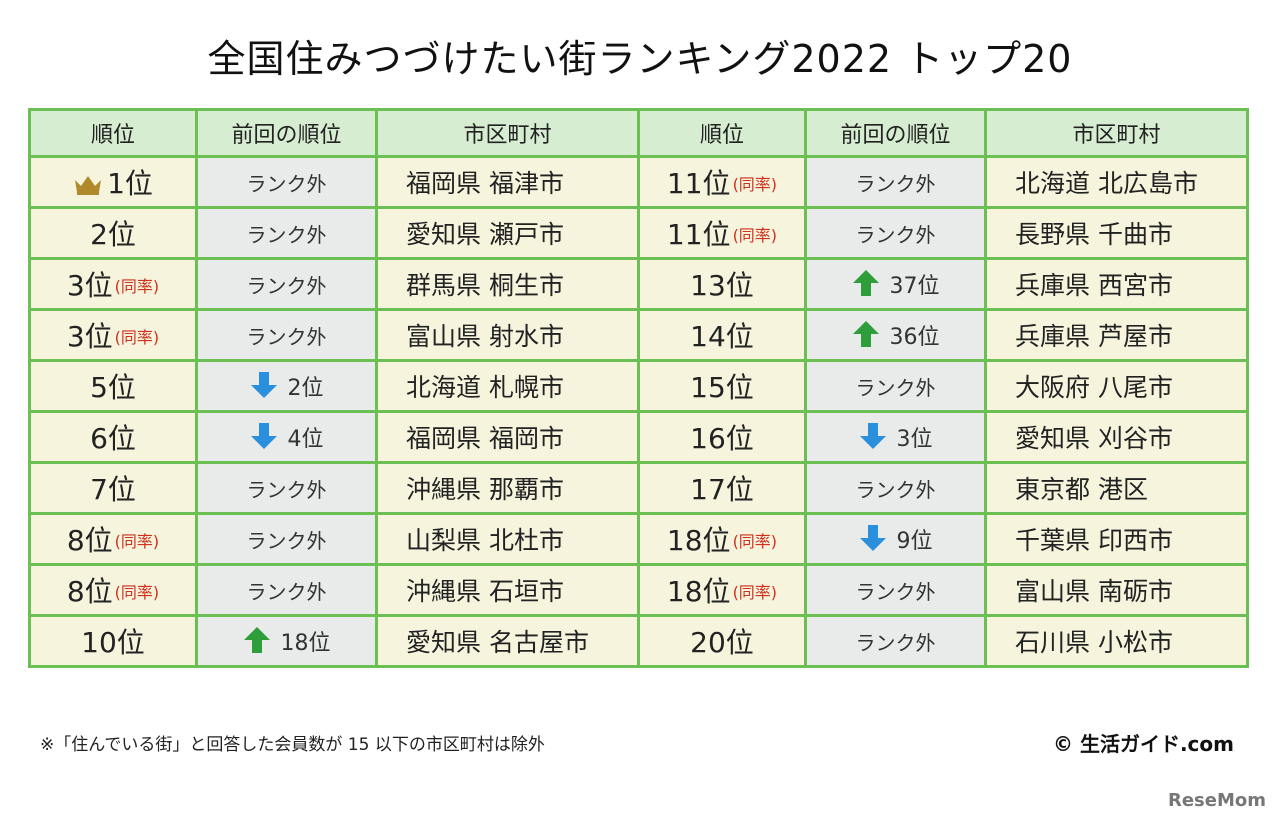 The image size is (1280, 824). What do you see at coordinates (497, 642) in the screenshot?
I see `city-name: 愛知県 名古屋市` at bounding box center [497, 642].